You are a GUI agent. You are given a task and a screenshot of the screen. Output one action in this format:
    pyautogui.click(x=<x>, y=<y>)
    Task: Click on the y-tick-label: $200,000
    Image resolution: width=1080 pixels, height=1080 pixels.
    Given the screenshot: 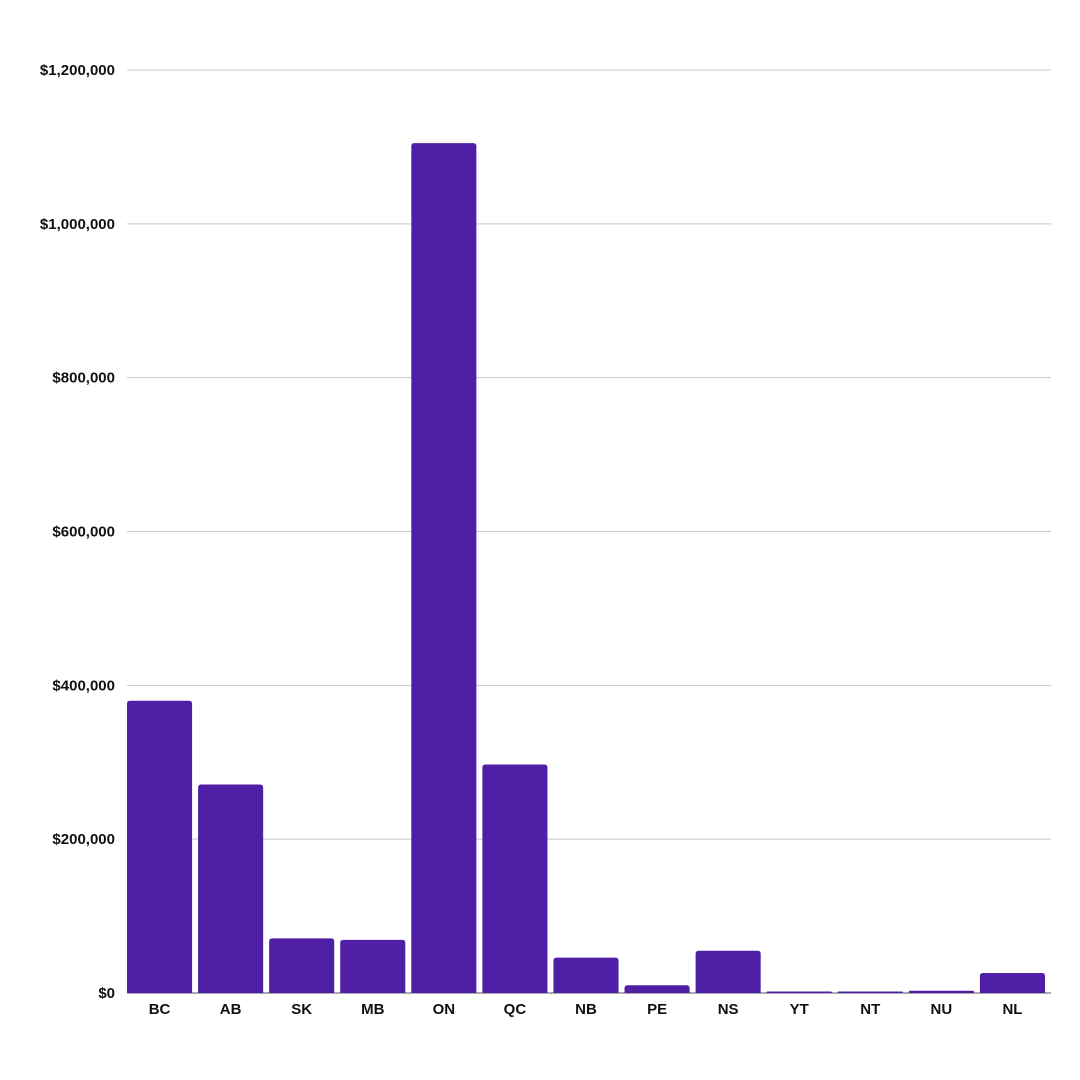 What is the action you would take?
    pyautogui.click(x=83, y=839)
    